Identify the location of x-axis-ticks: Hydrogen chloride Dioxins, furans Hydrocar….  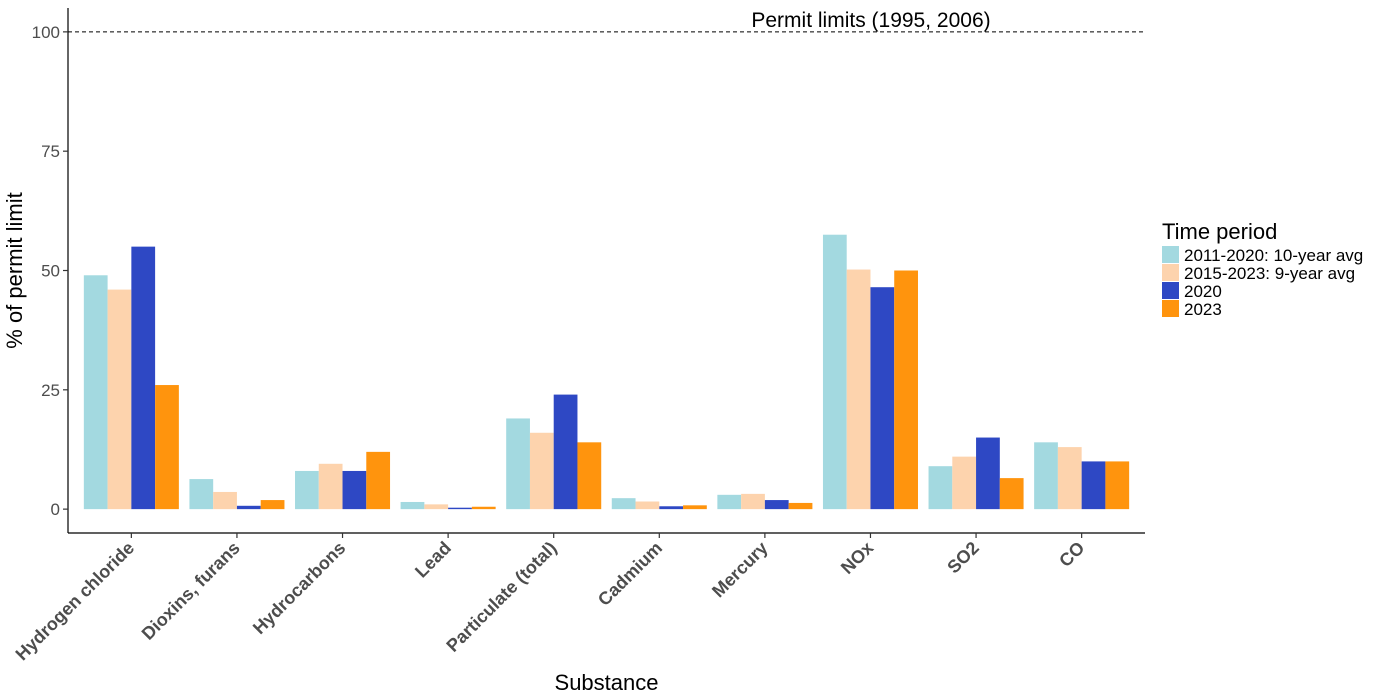
(550, 599).